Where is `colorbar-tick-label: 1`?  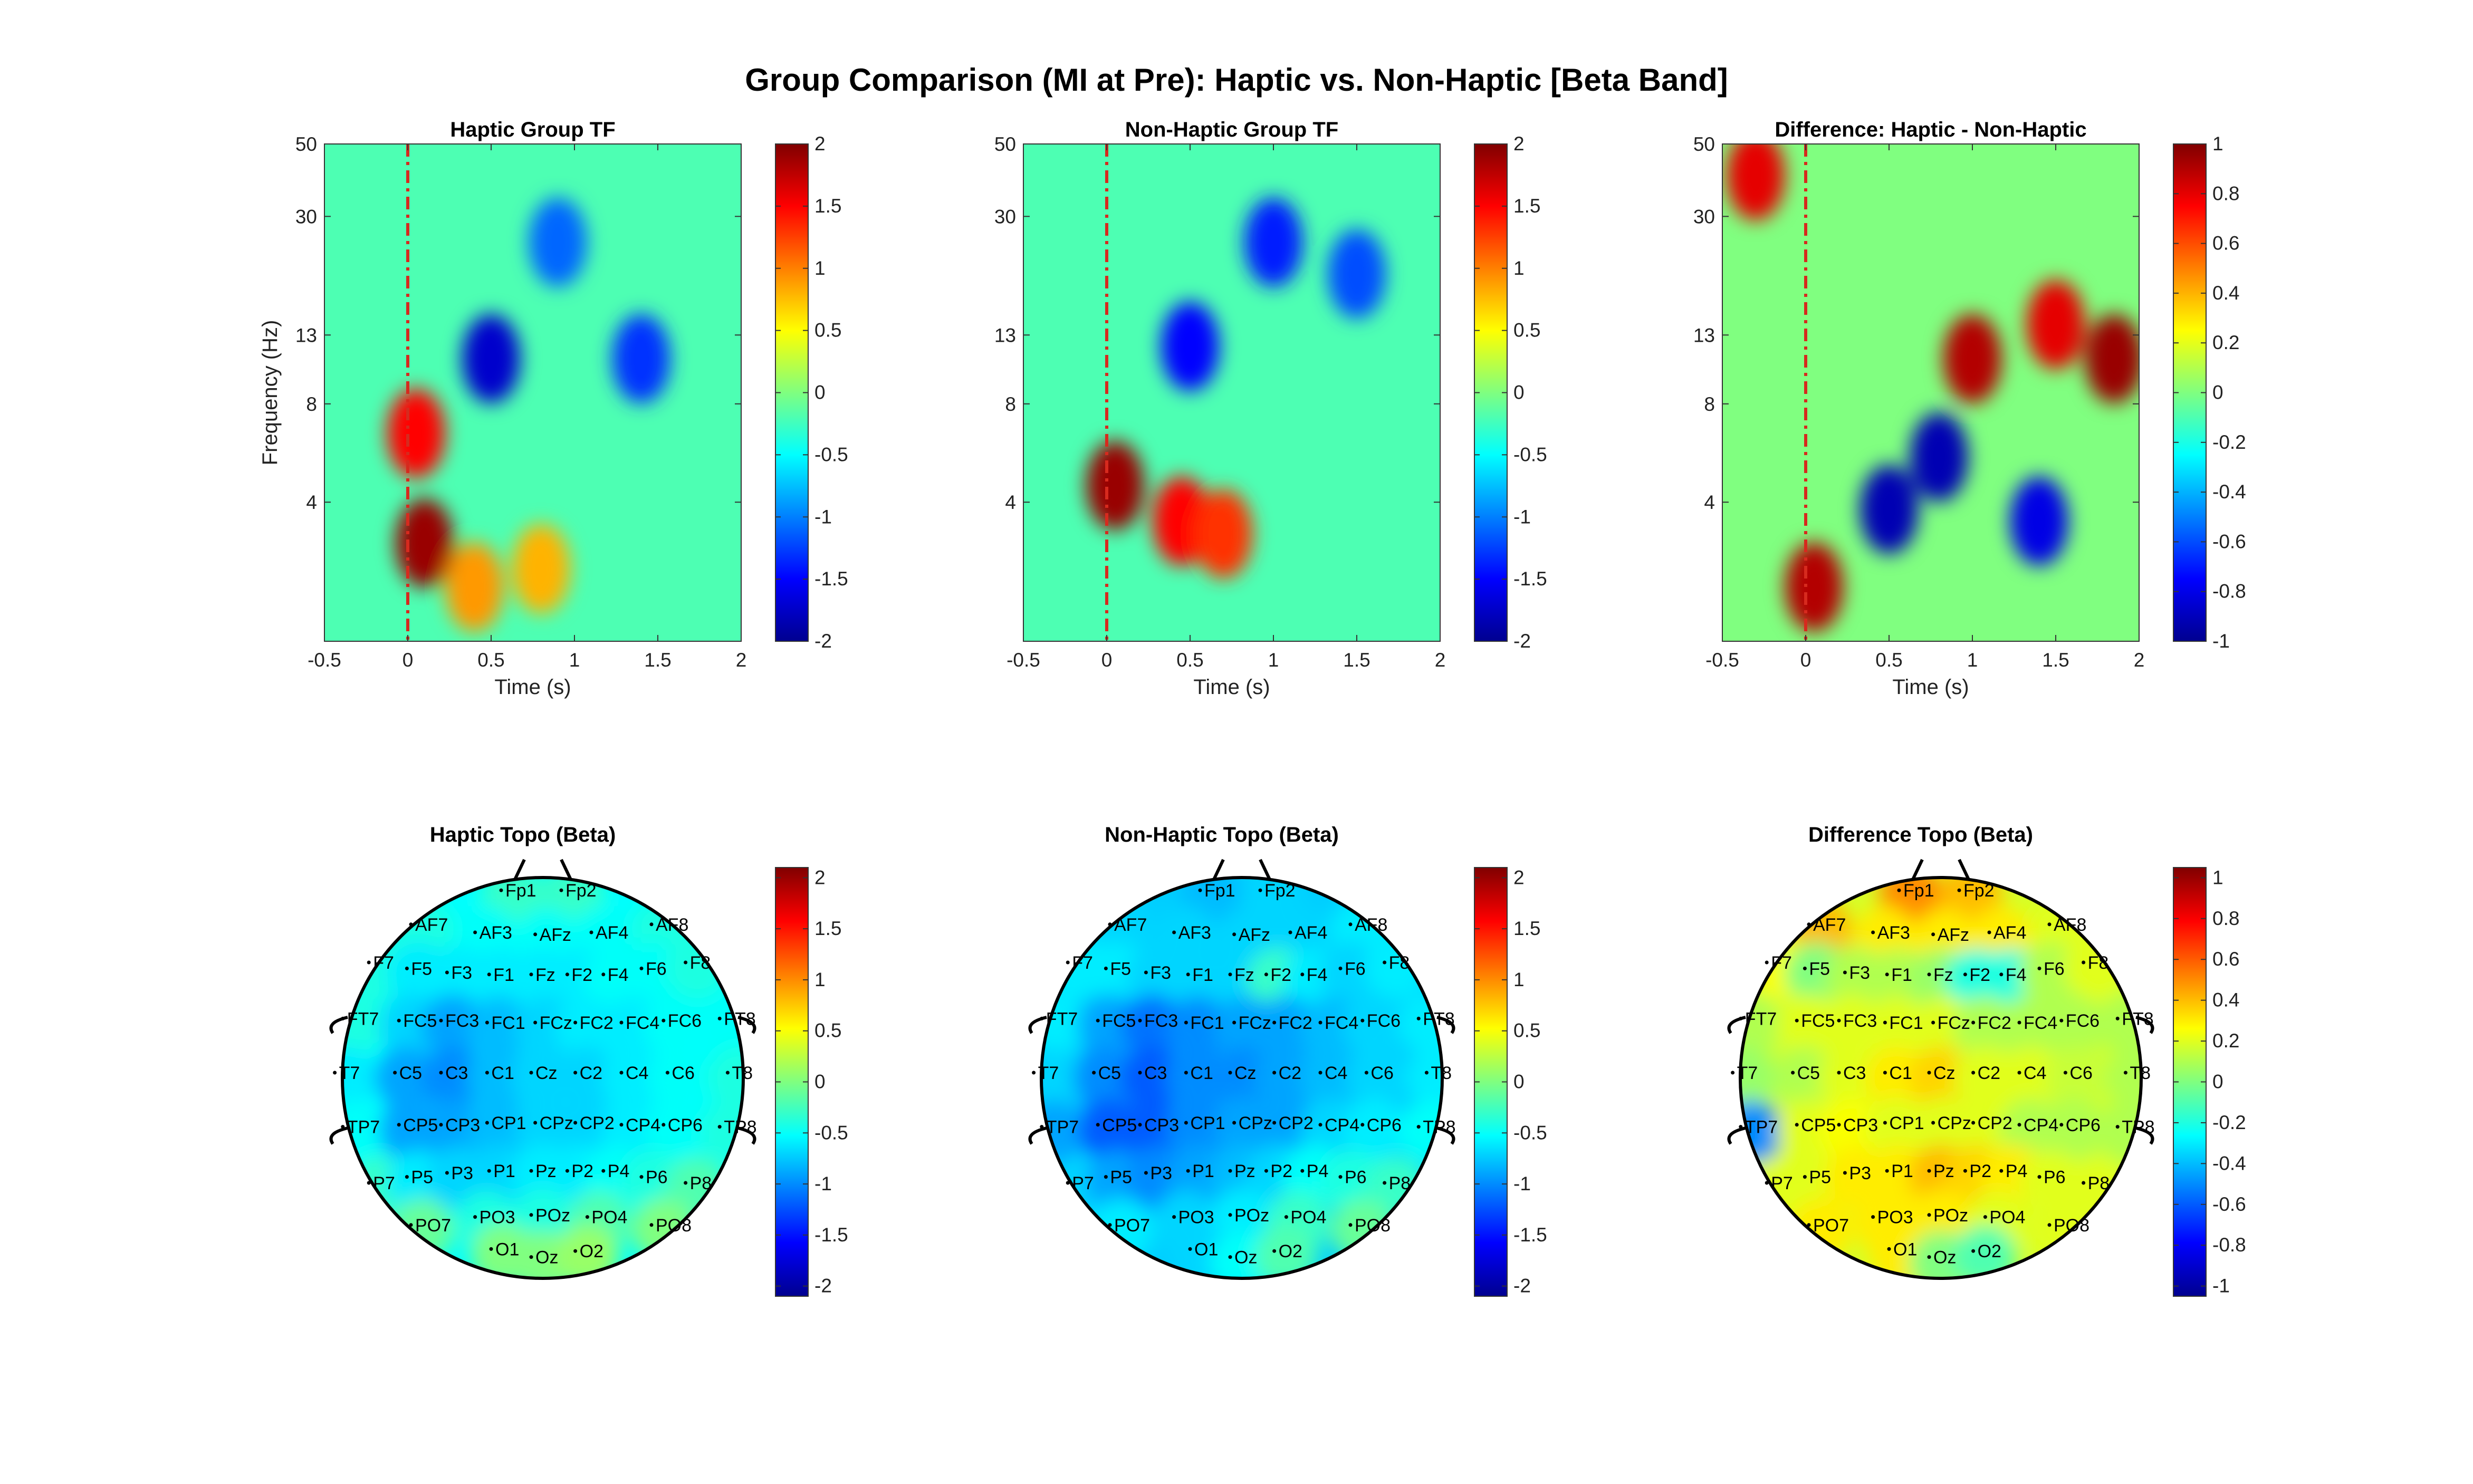
colorbar-tick-label: 1 is located at coordinates (1519, 268).